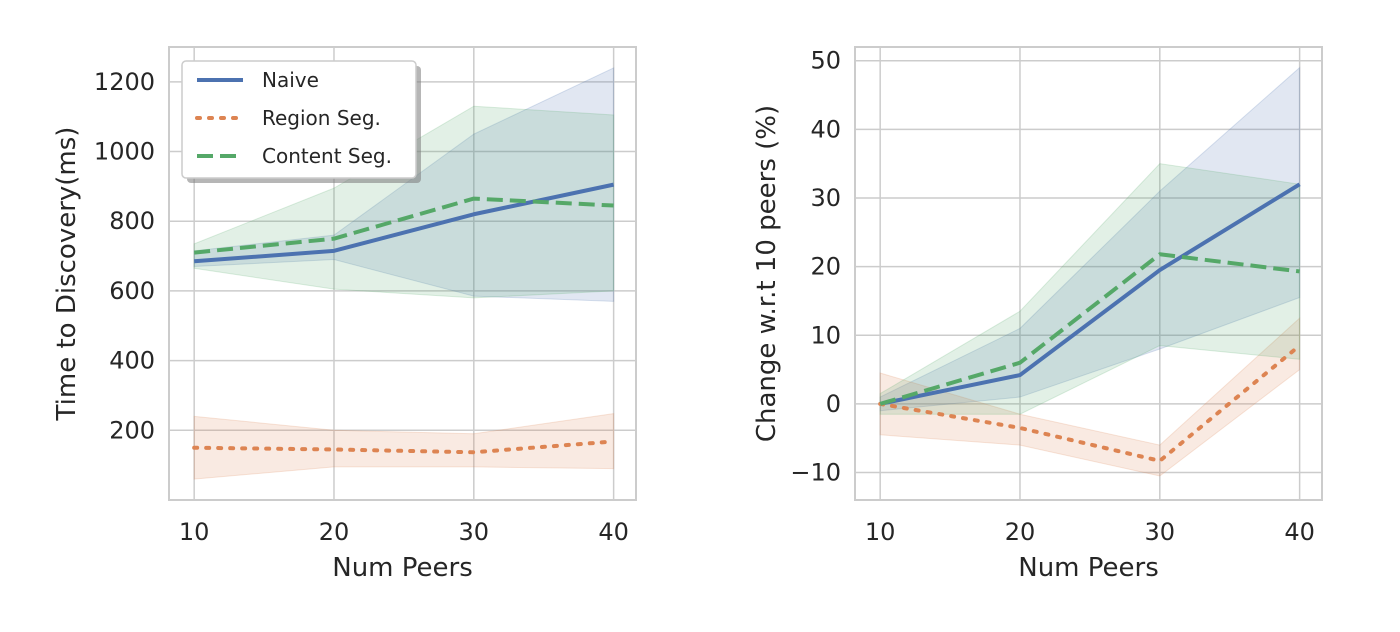 The width and height of the screenshot is (1400, 632). Describe the element at coordinates (825, 335) in the screenshot. I see `y-tick-label: 10` at that location.